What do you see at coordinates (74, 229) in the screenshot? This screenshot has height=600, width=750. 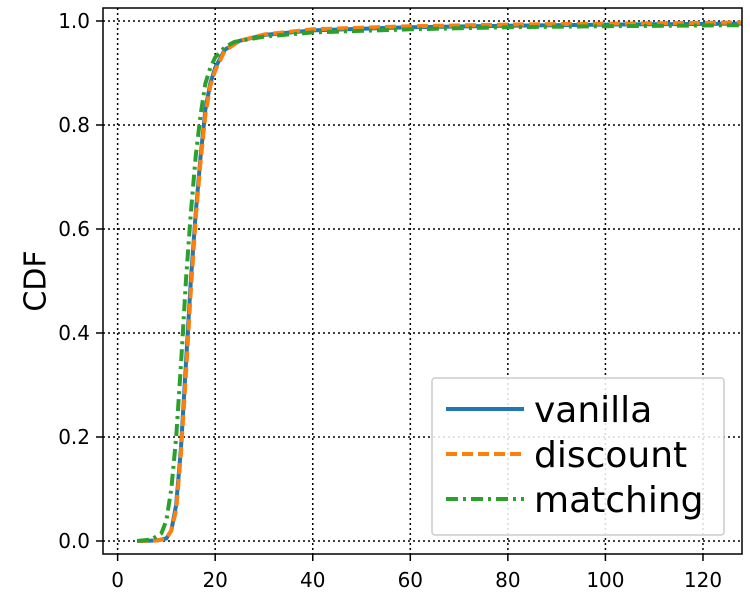 I see `y-tick-label: 0.6` at bounding box center [74, 229].